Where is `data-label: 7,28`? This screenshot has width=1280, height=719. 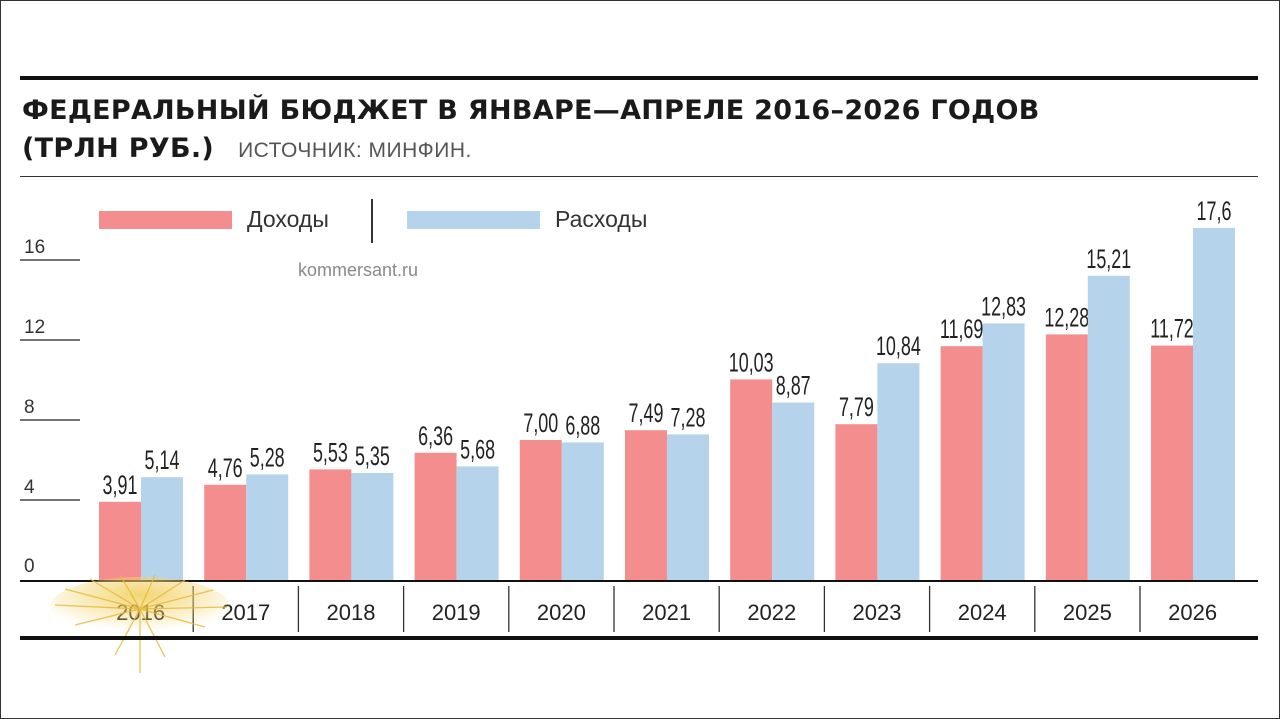 data-label: 7,28 is located at coordinates (688, 417).